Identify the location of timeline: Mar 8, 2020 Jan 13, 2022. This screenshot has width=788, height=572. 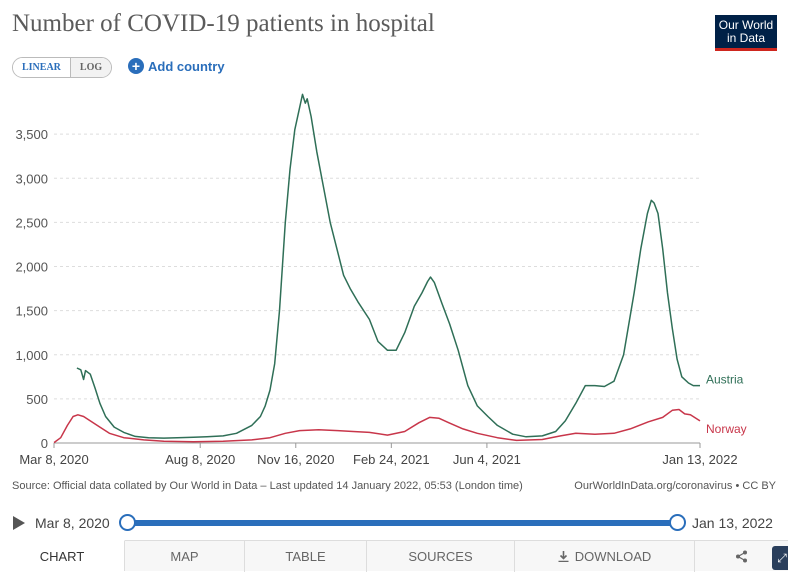
(394, 523).